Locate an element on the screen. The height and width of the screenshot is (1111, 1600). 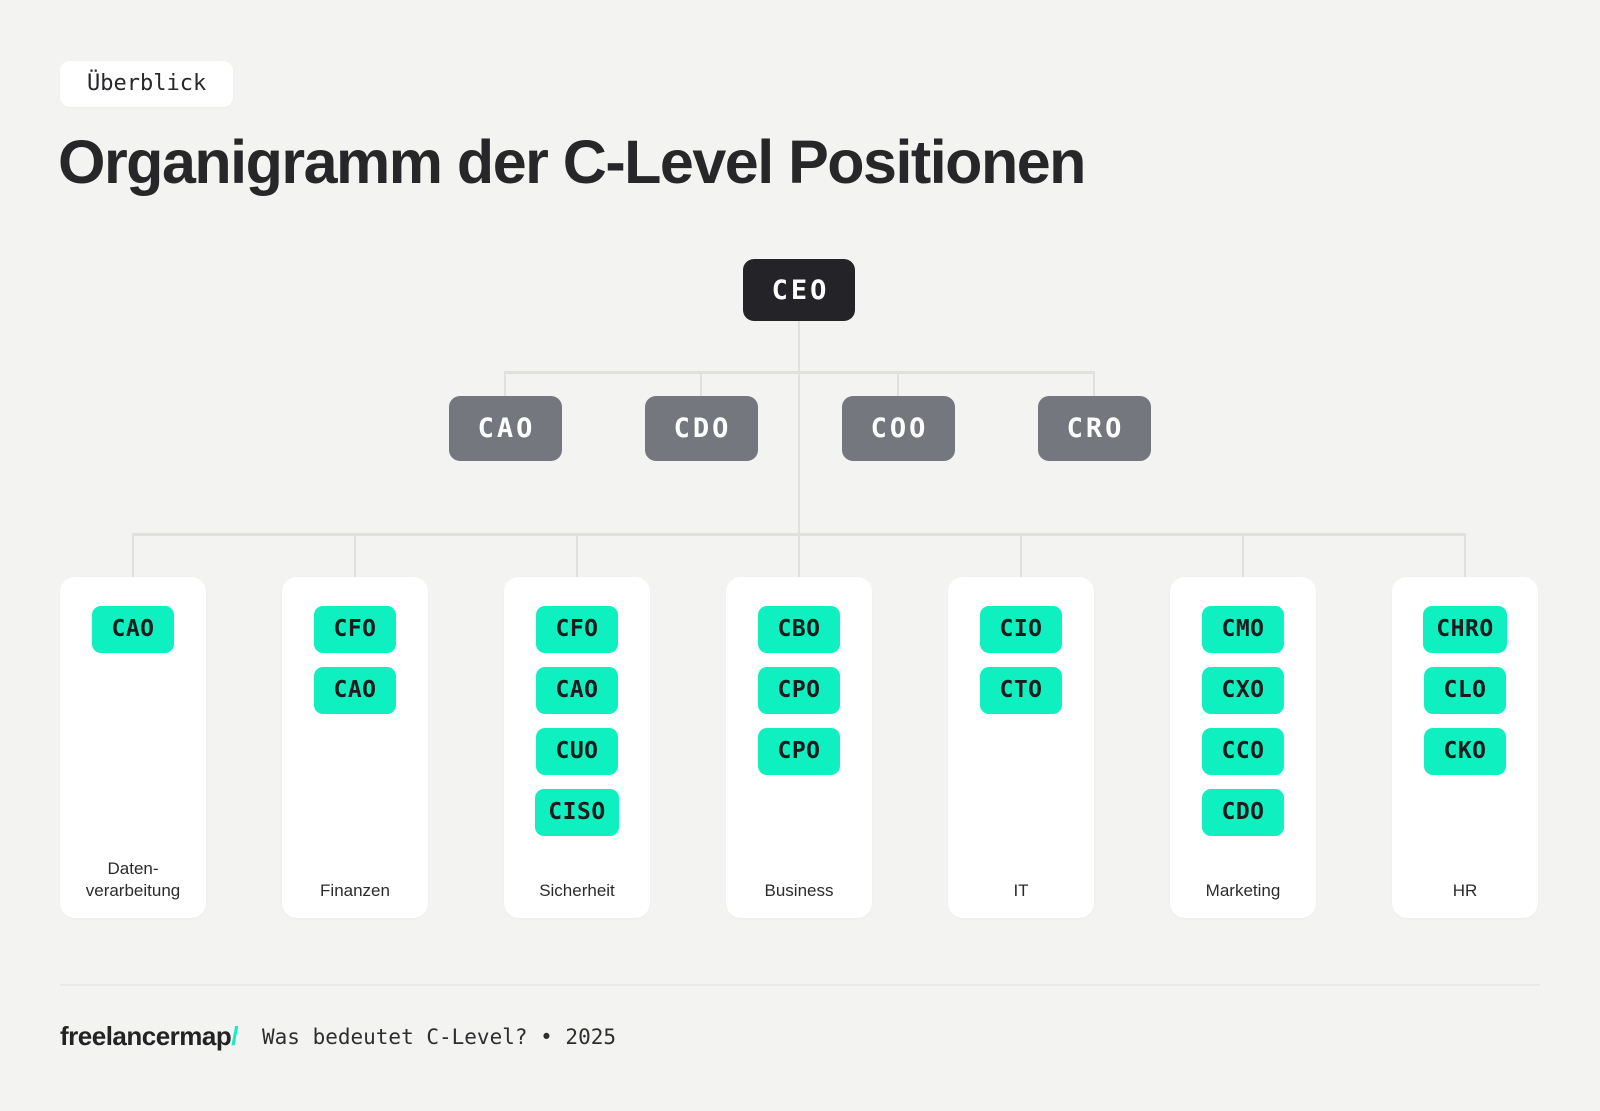
level2-box-label: COO is located at coordinates (899, 428).